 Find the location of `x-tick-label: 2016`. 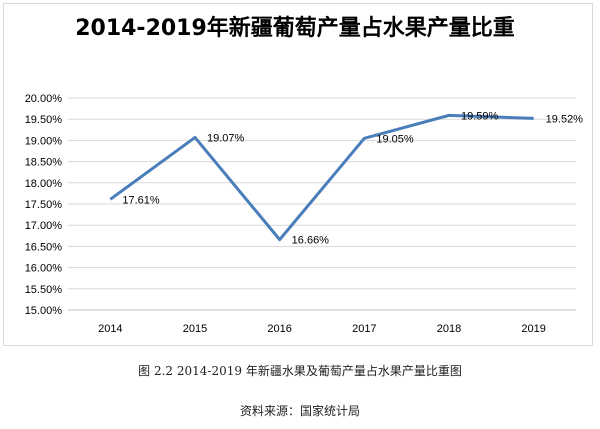

x-tick-label: 2016 is located at coordinates (279, 329).